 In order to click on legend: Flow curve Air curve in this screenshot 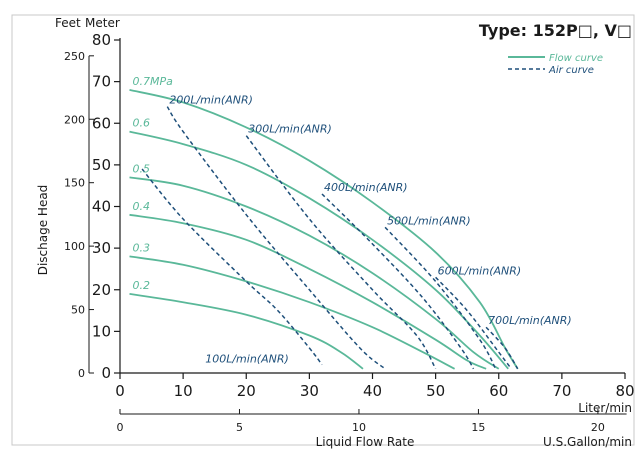, I will do `click(555, 64)`.